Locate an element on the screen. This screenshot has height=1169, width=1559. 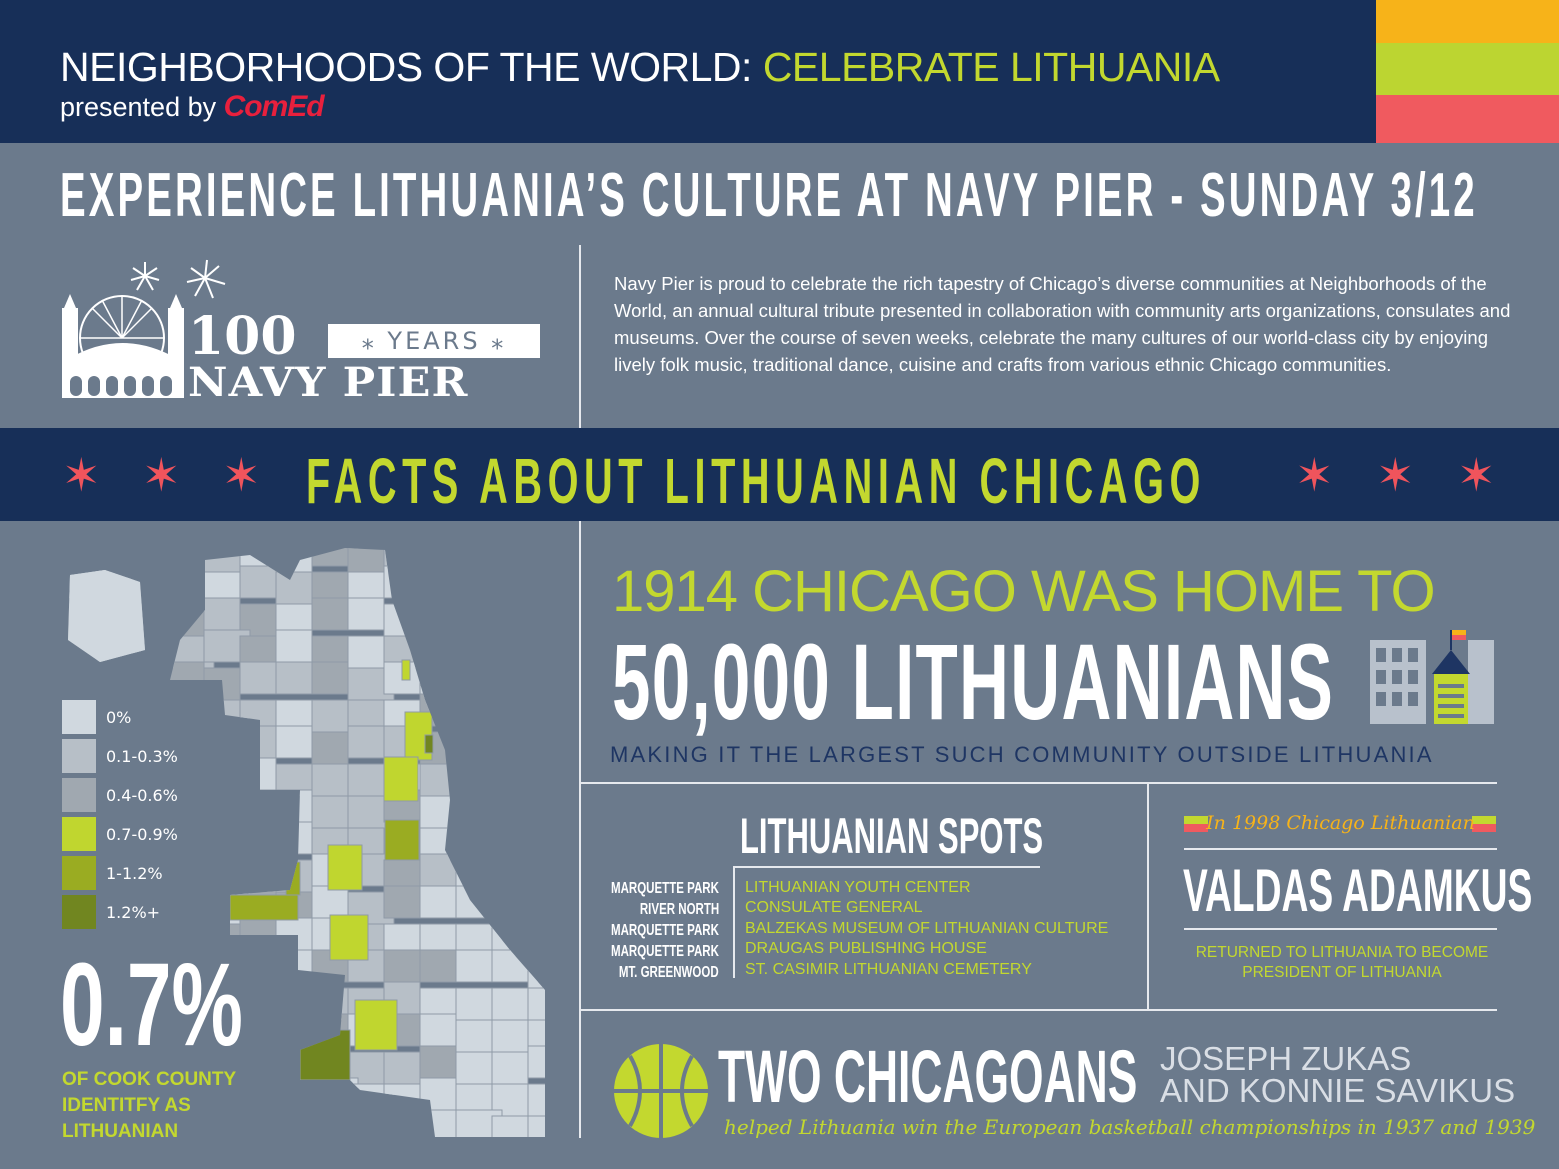
basketball-icon is located at coordinates (661, 1091).